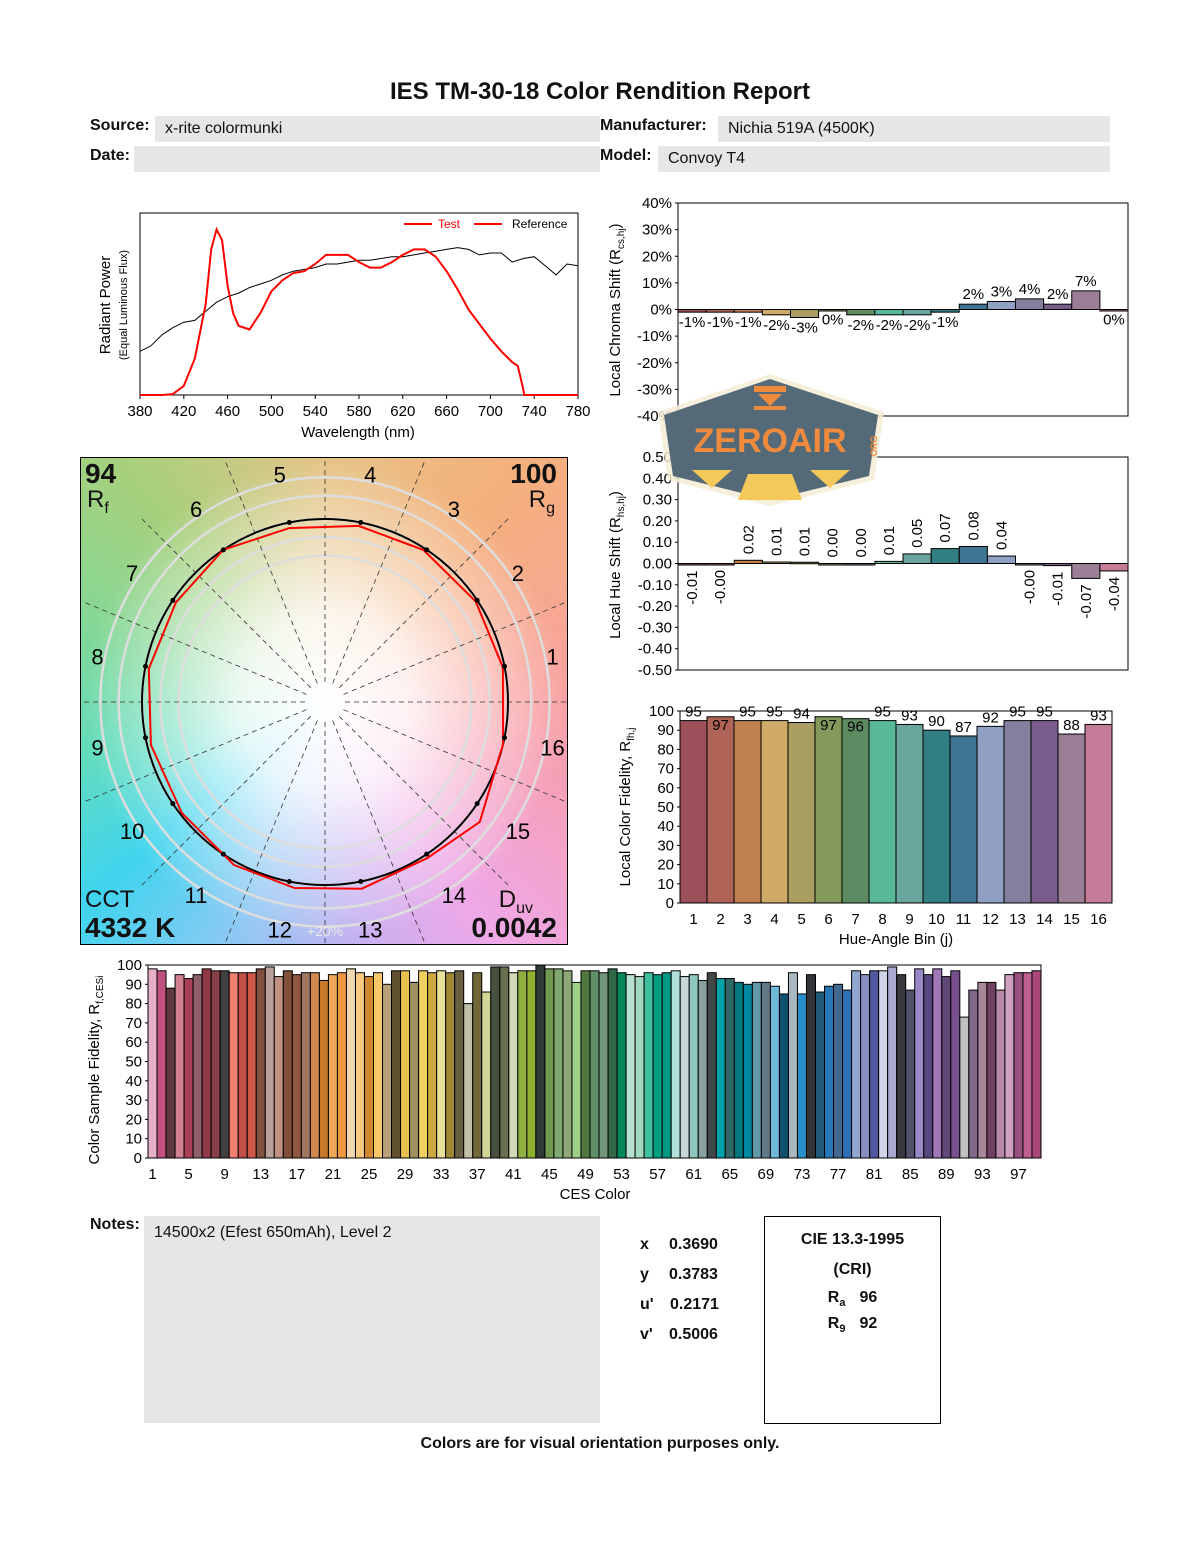 Image resolution: width=1200 pixels, height=1550 pixels. What do you see at coordinates (874, 446) in the screenshot?
I see `watermark-suffix: ORG` at bounding box center [874, 446].